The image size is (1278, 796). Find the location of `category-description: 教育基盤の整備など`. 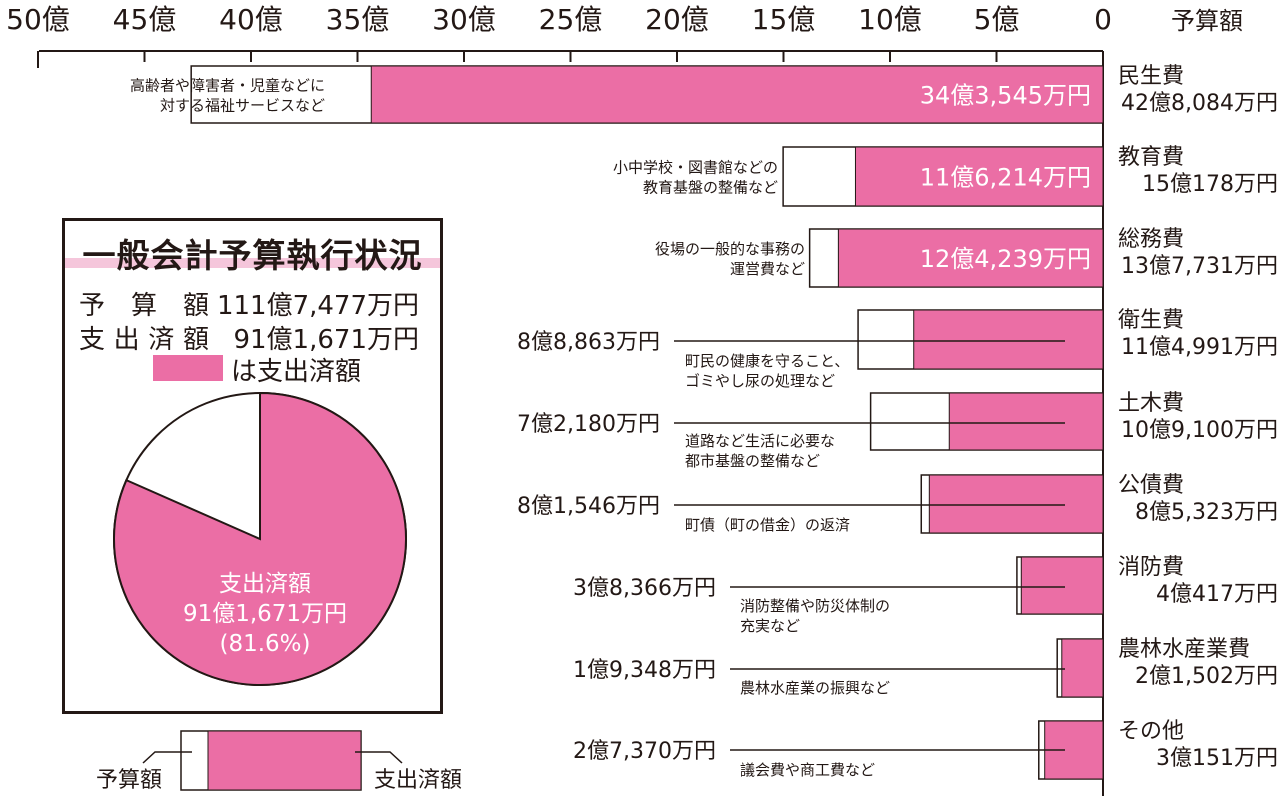

category-description: 教育基盤の整備など is located at coordinates (710, 188).